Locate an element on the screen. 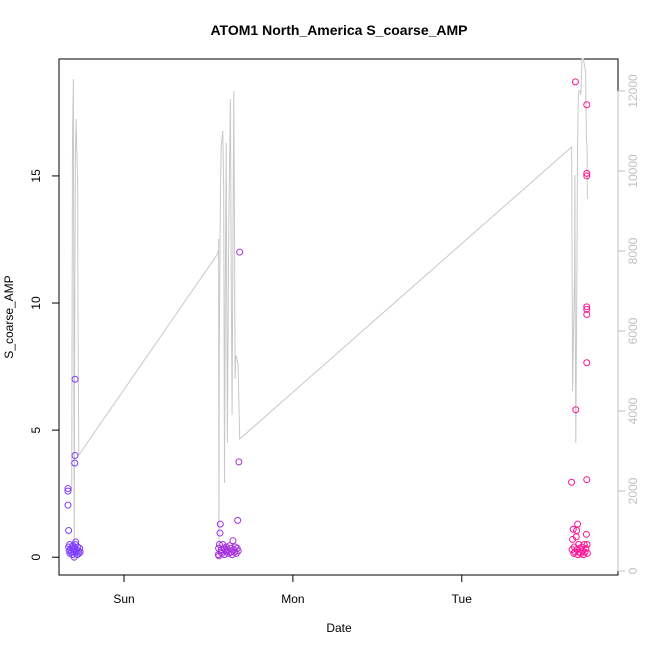  y2-tick-label: 8000 is located at coordinates (633, 250).